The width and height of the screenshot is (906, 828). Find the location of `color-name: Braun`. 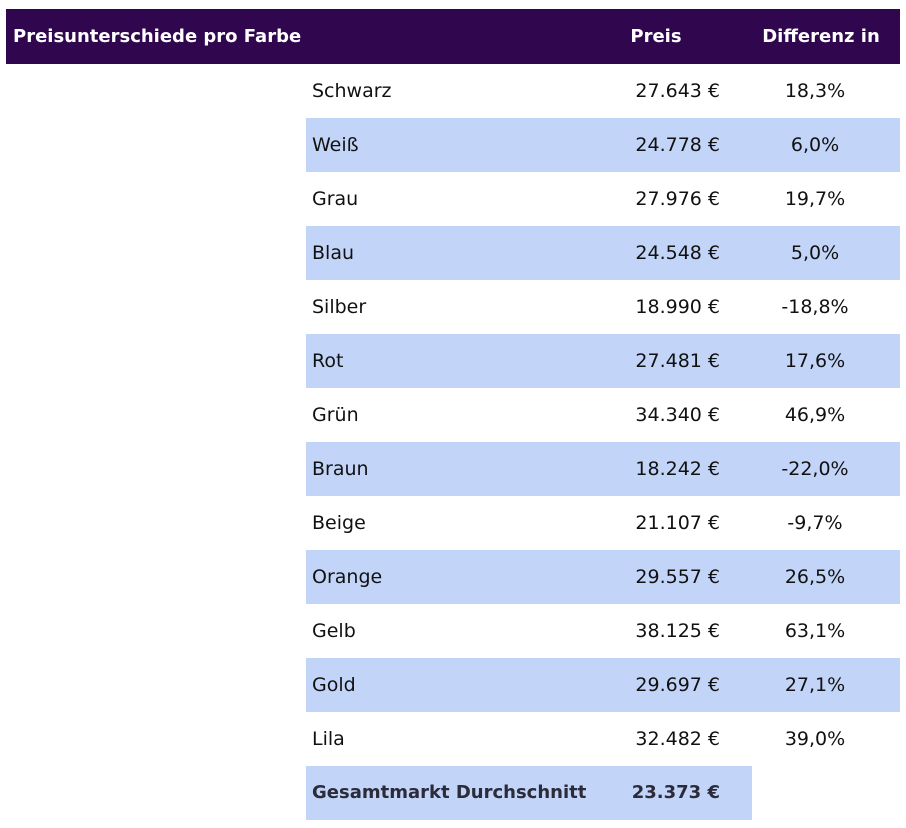

color-name: Braun is located at coordinates (340, 469).